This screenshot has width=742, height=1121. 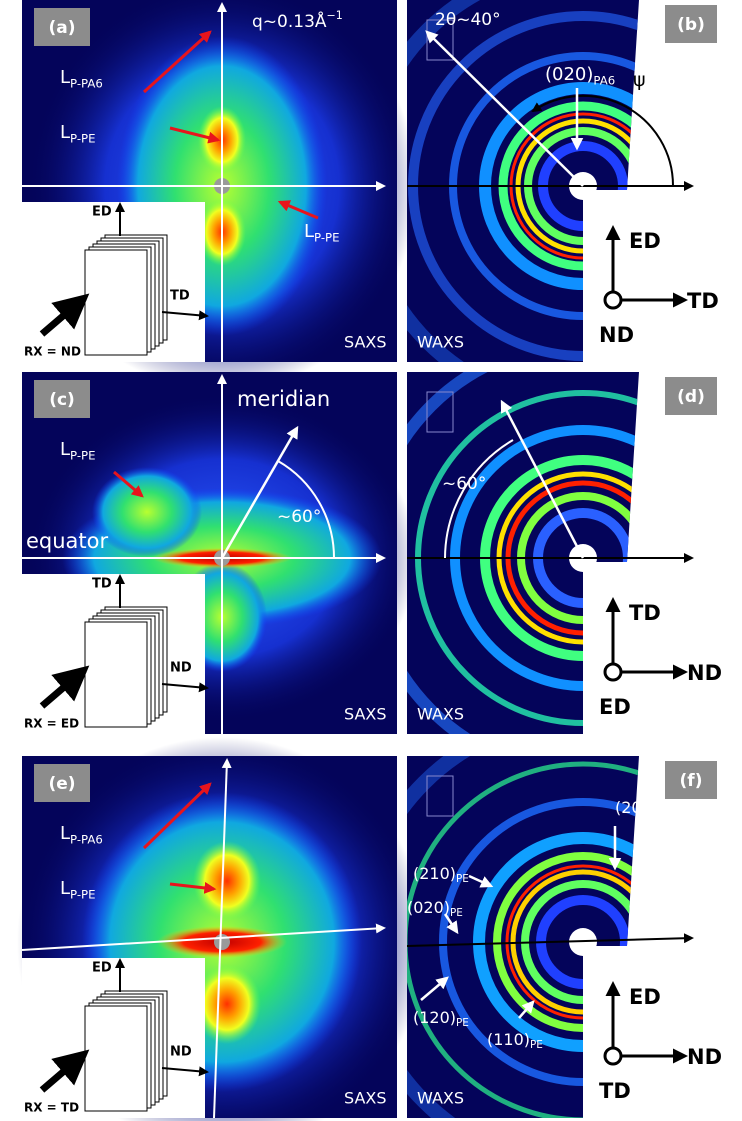 What do you see at coordinates (61, 28) in the screenshot?
I see `panel-label: (a)` at bounding box center [61, 28].